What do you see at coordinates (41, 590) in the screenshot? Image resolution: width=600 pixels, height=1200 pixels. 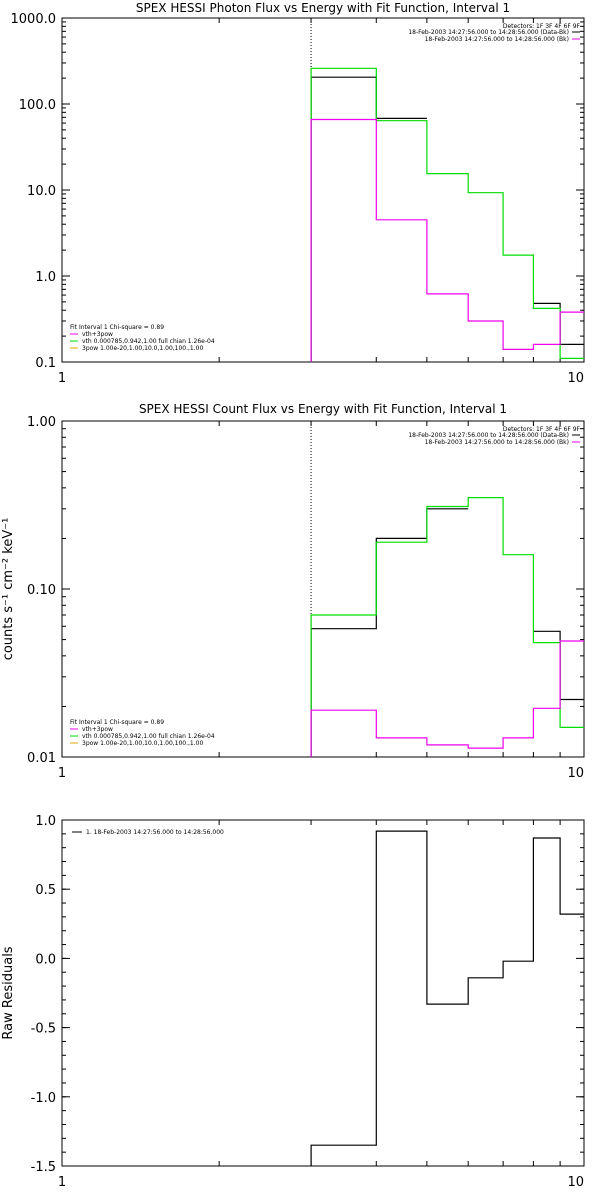 I see `y-tick-label: 0.10` at bounding box center [41, 590].